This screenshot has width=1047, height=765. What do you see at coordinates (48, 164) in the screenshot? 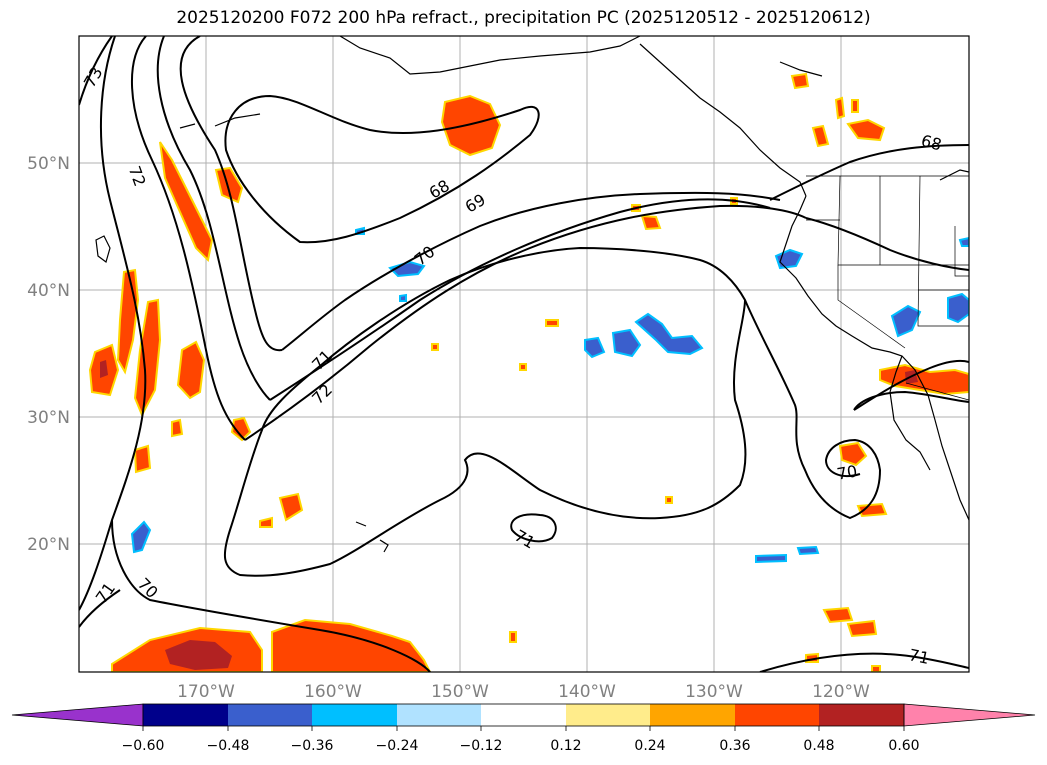
I see `lat-label: 50°N` at bounding box center [48, 164].